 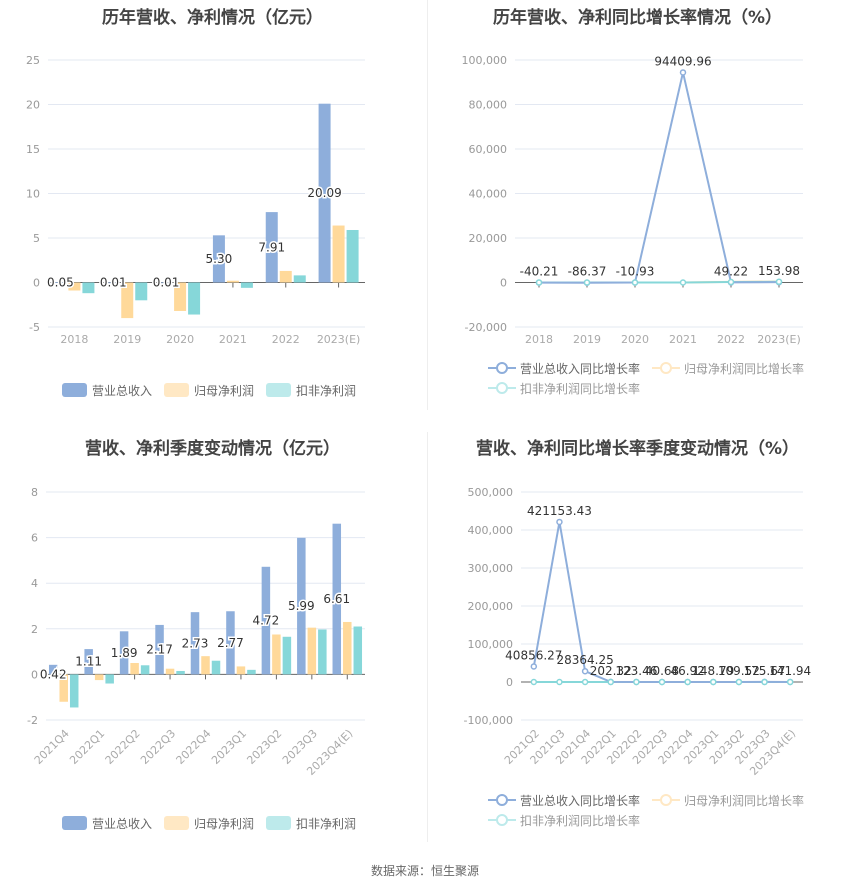 I want to click on bar-value-label: 6.61, so click(x=336, y=599).